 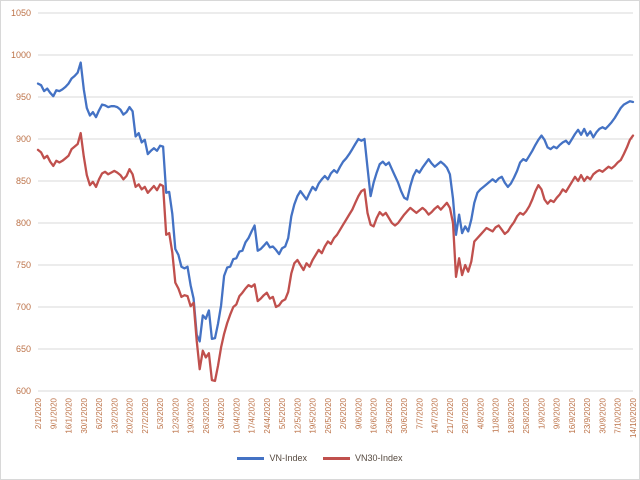 I want to click on x-tick-label-6: 20/2/2020, so click(x=130, y=415).